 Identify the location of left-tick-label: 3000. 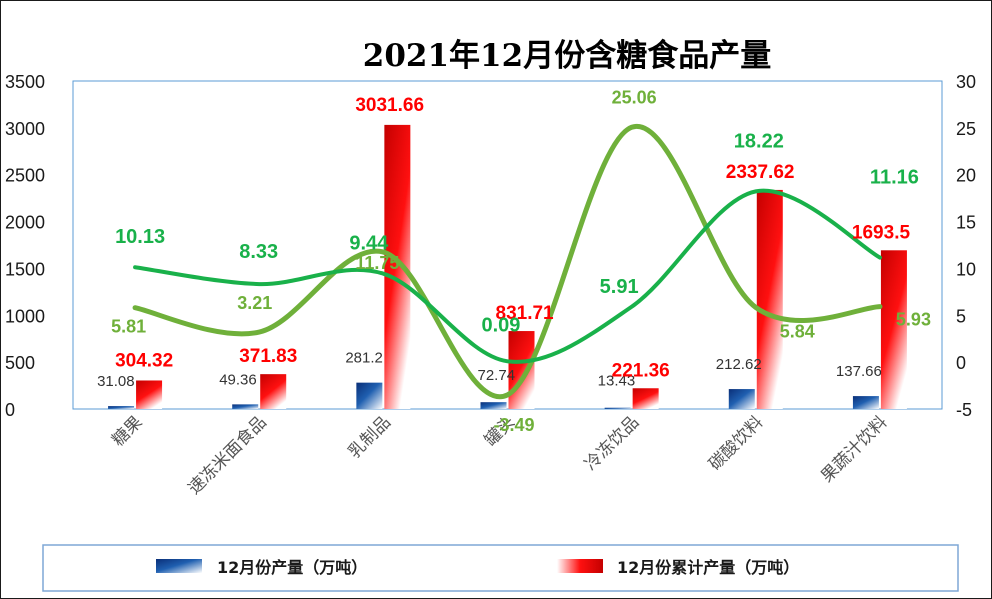
(25, 129).